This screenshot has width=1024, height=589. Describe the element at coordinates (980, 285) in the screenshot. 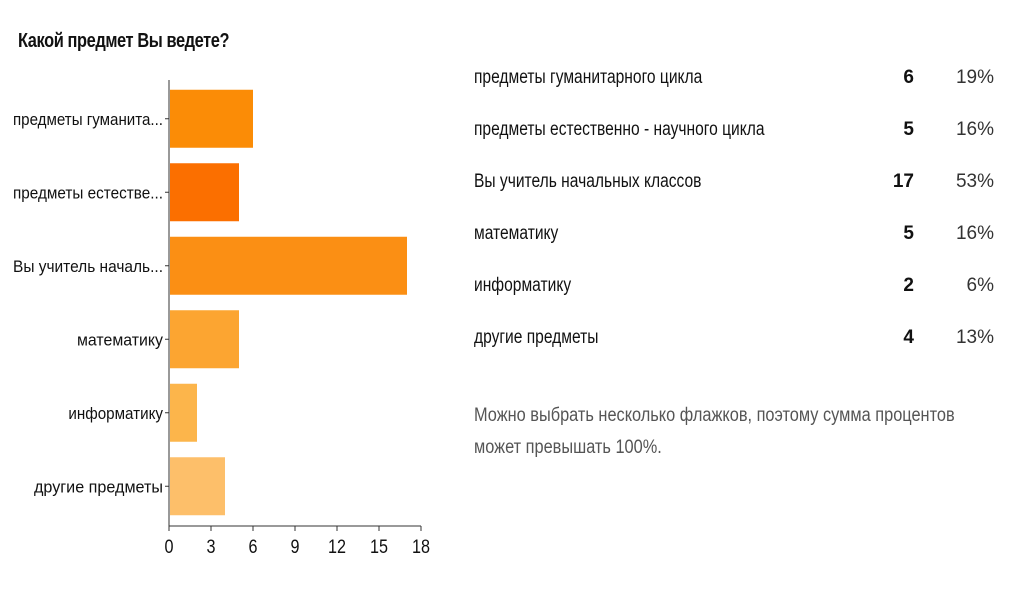

I see `summary-percent: 6%` at that location.